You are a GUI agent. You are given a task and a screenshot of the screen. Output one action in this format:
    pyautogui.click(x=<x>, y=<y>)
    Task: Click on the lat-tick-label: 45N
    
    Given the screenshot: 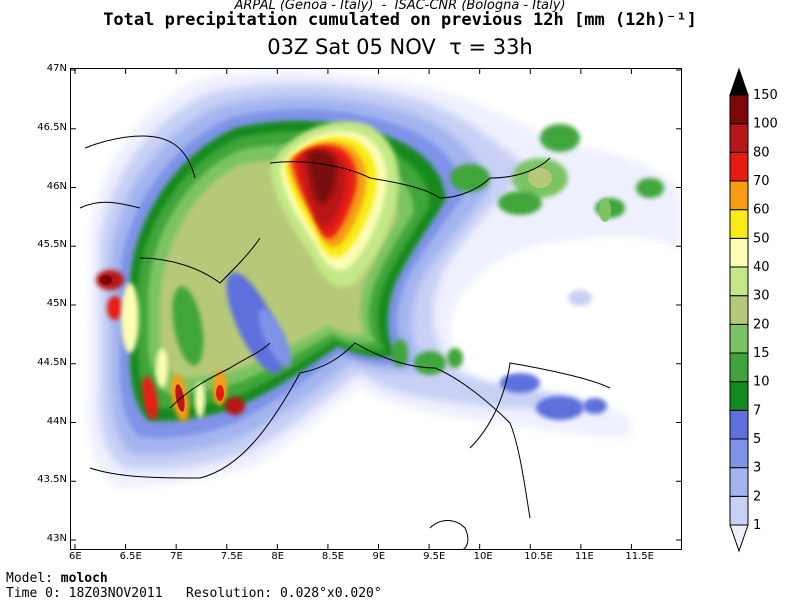 What is the action you would take?
    pyautogui.click(x=56, y=303)
    